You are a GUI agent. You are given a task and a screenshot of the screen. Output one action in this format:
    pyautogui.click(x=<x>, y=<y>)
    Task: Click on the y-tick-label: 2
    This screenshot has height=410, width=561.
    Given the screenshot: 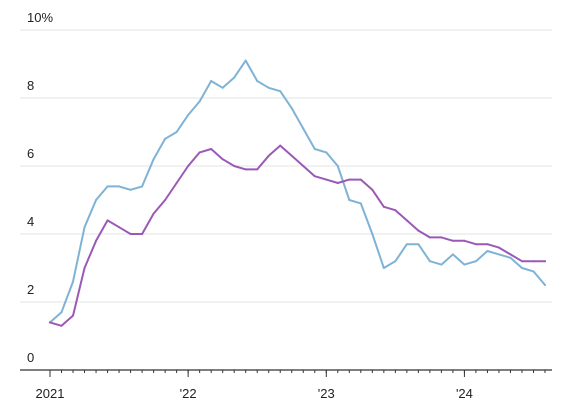 What is the action you would take?
    pyautogui.click(x=30, y=289)
    